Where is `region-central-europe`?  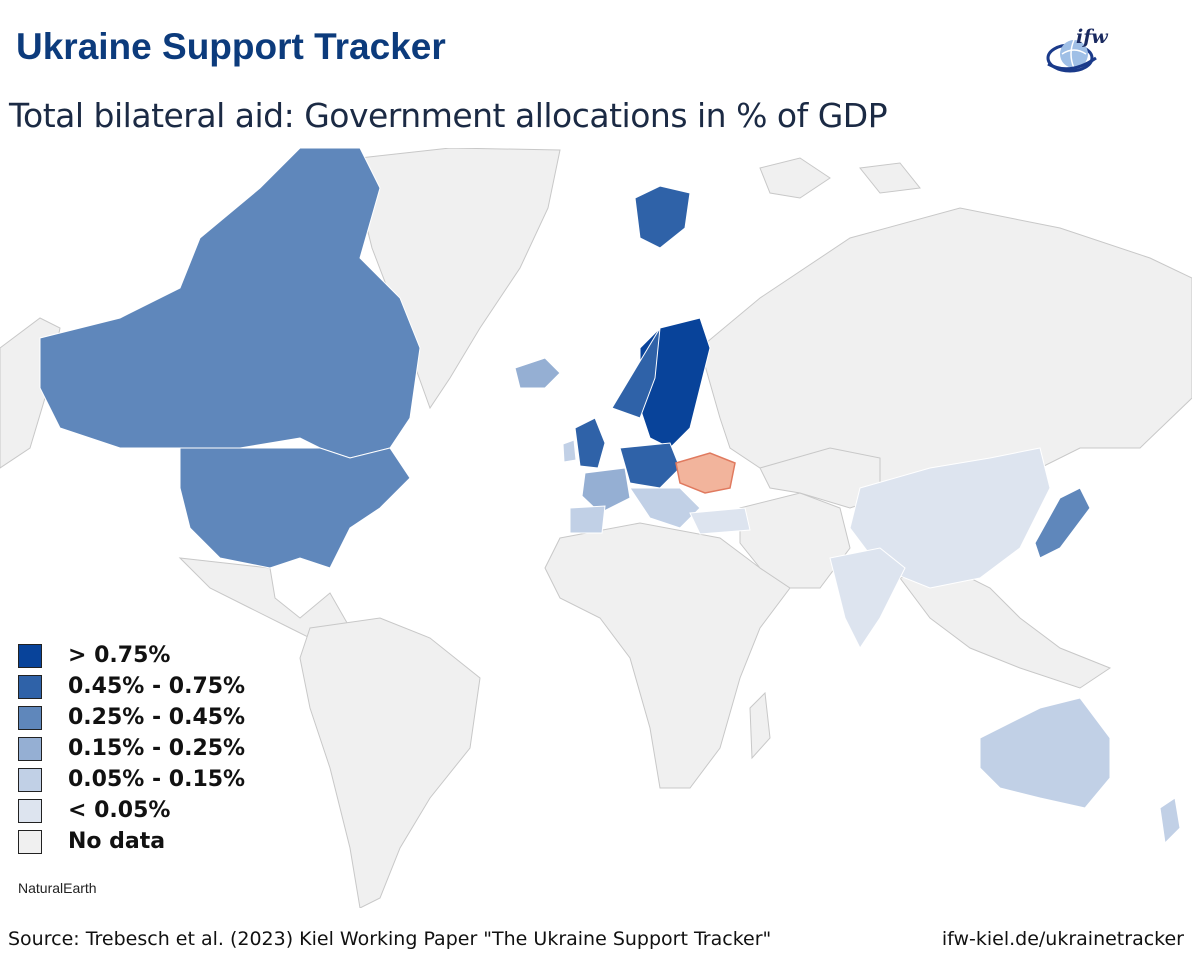
region-central-europe is located at coordinates (650, 465).